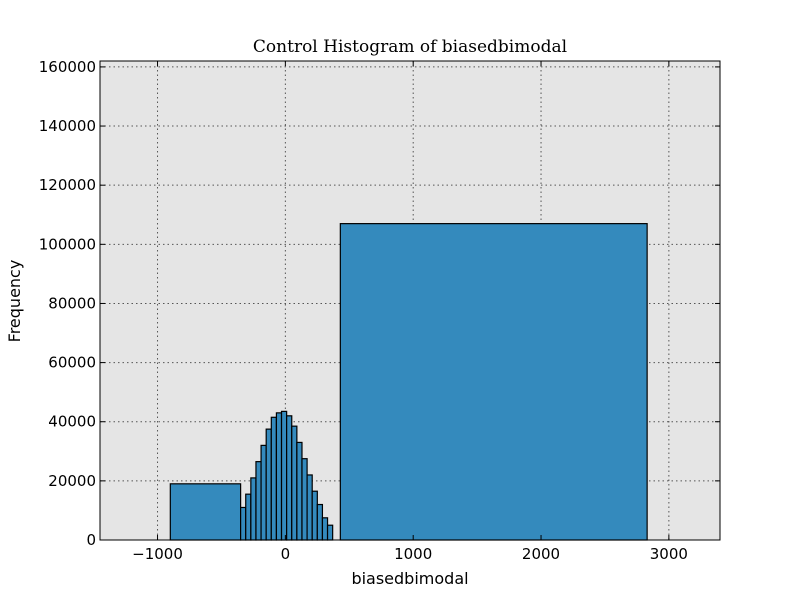  What do you see at coordinates (91, 540) in the screenshot?
I see `y-tick-label: 0` at bounding box center [91, 540].